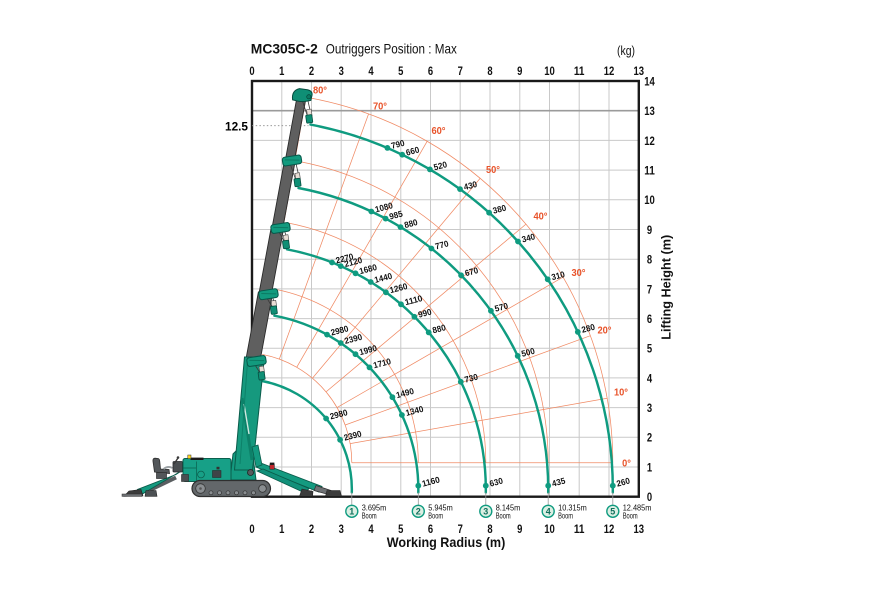  I want to click on svg-text: 260, so click(623, 482).